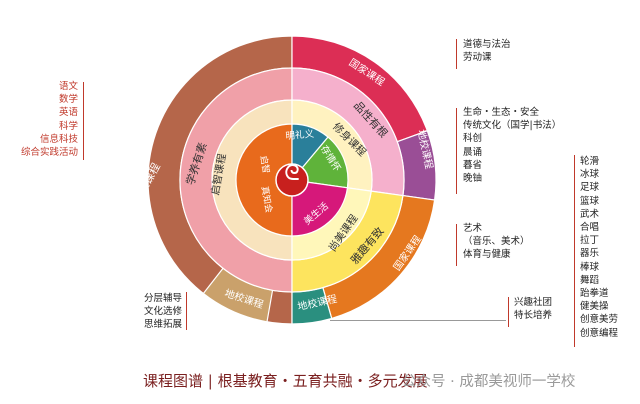  Describe the element at coordinates (590, 188) in the screenshot. I see `right-far-list-item: 足球` at that location.